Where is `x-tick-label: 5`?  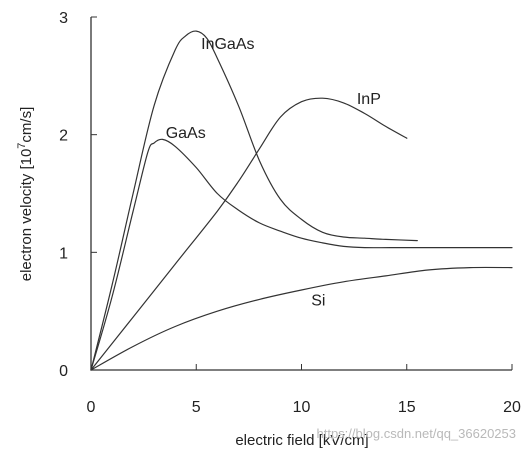
x-tick-label: 5 is located at coordinates (196, 407).